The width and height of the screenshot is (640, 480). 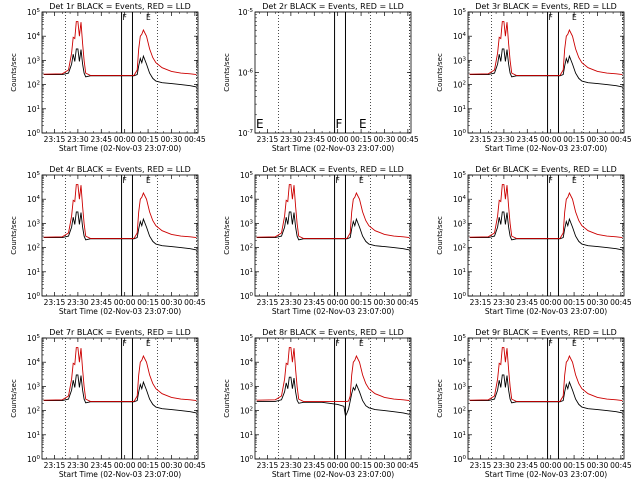 I want to click on chart-title: Det 4r BLACK = Events, RED = LLD, so click(x=120, y=169).